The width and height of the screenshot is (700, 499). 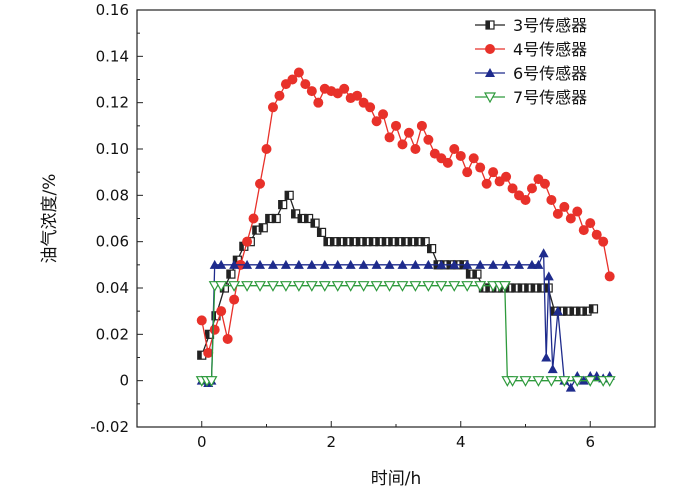 I want to click on legend-entry: 7号传感器, so click(x=531, y=97).